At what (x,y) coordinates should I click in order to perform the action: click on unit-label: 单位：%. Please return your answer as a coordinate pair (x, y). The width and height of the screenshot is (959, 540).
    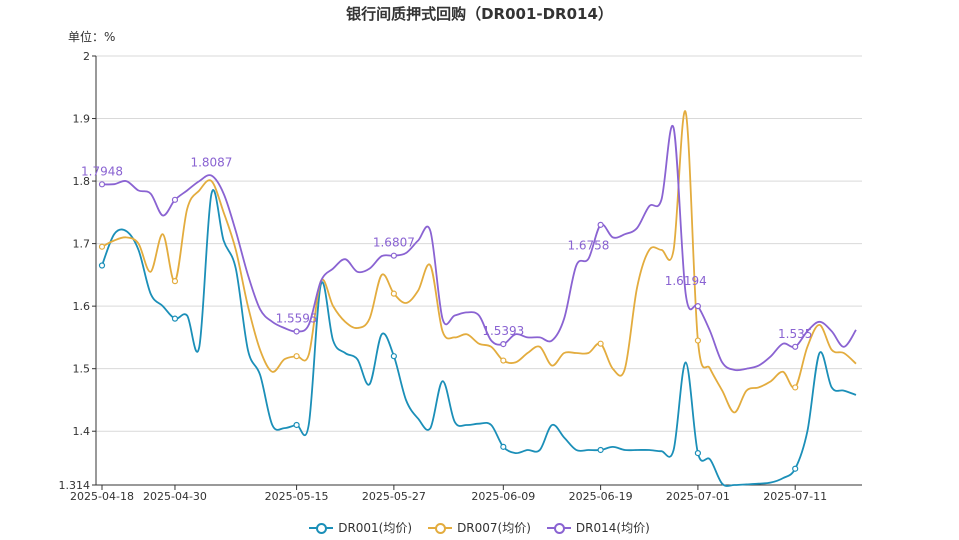
    Looking at the image, I should click on (92, 37).